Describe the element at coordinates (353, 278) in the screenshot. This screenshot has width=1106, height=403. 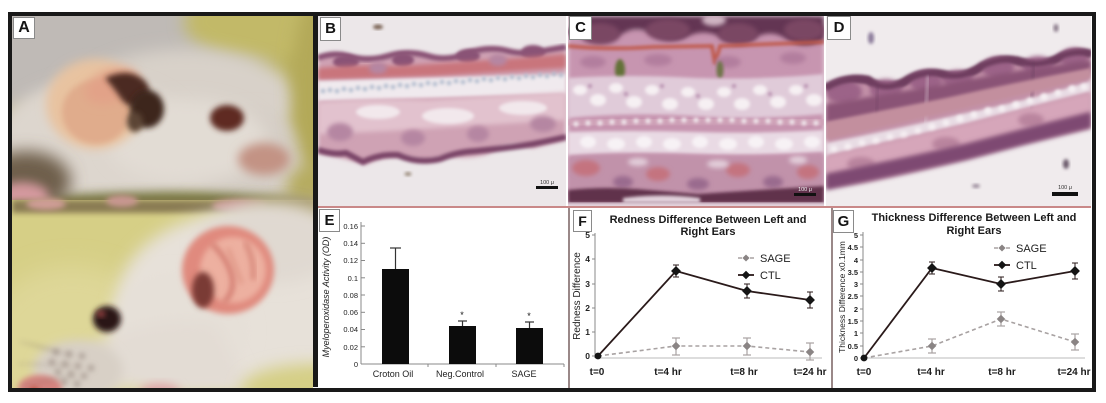
I see `svg-text: 0.1` at that location.